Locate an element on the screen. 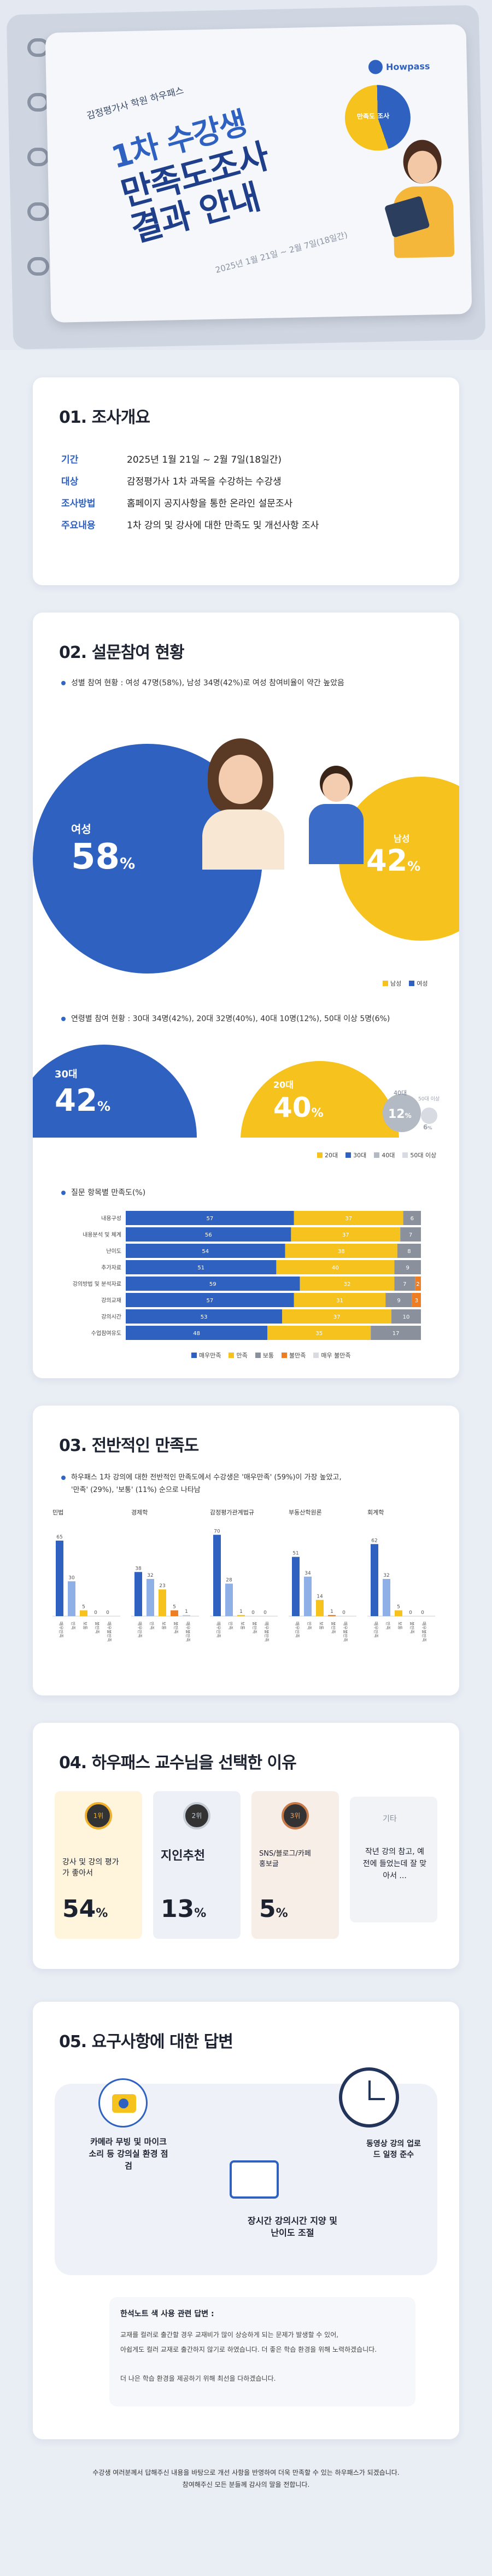  brand-logo: Howpass is located at coordinates (399, 66).